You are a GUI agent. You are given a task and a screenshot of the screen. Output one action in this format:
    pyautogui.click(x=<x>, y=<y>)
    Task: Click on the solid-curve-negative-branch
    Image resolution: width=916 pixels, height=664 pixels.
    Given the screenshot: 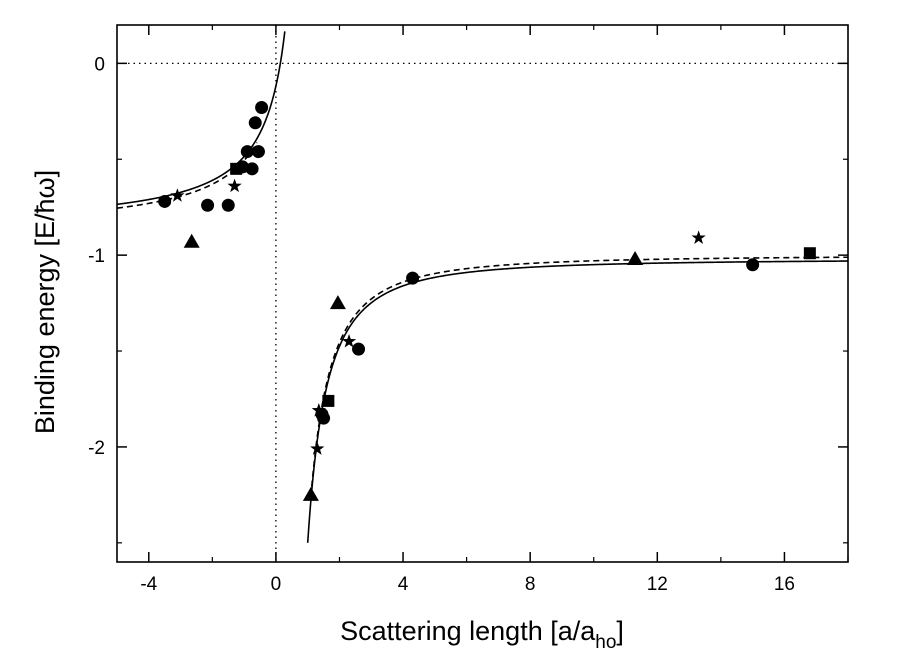 What is the action you would take?
    pyautogui.click(x=201, y=118)
    